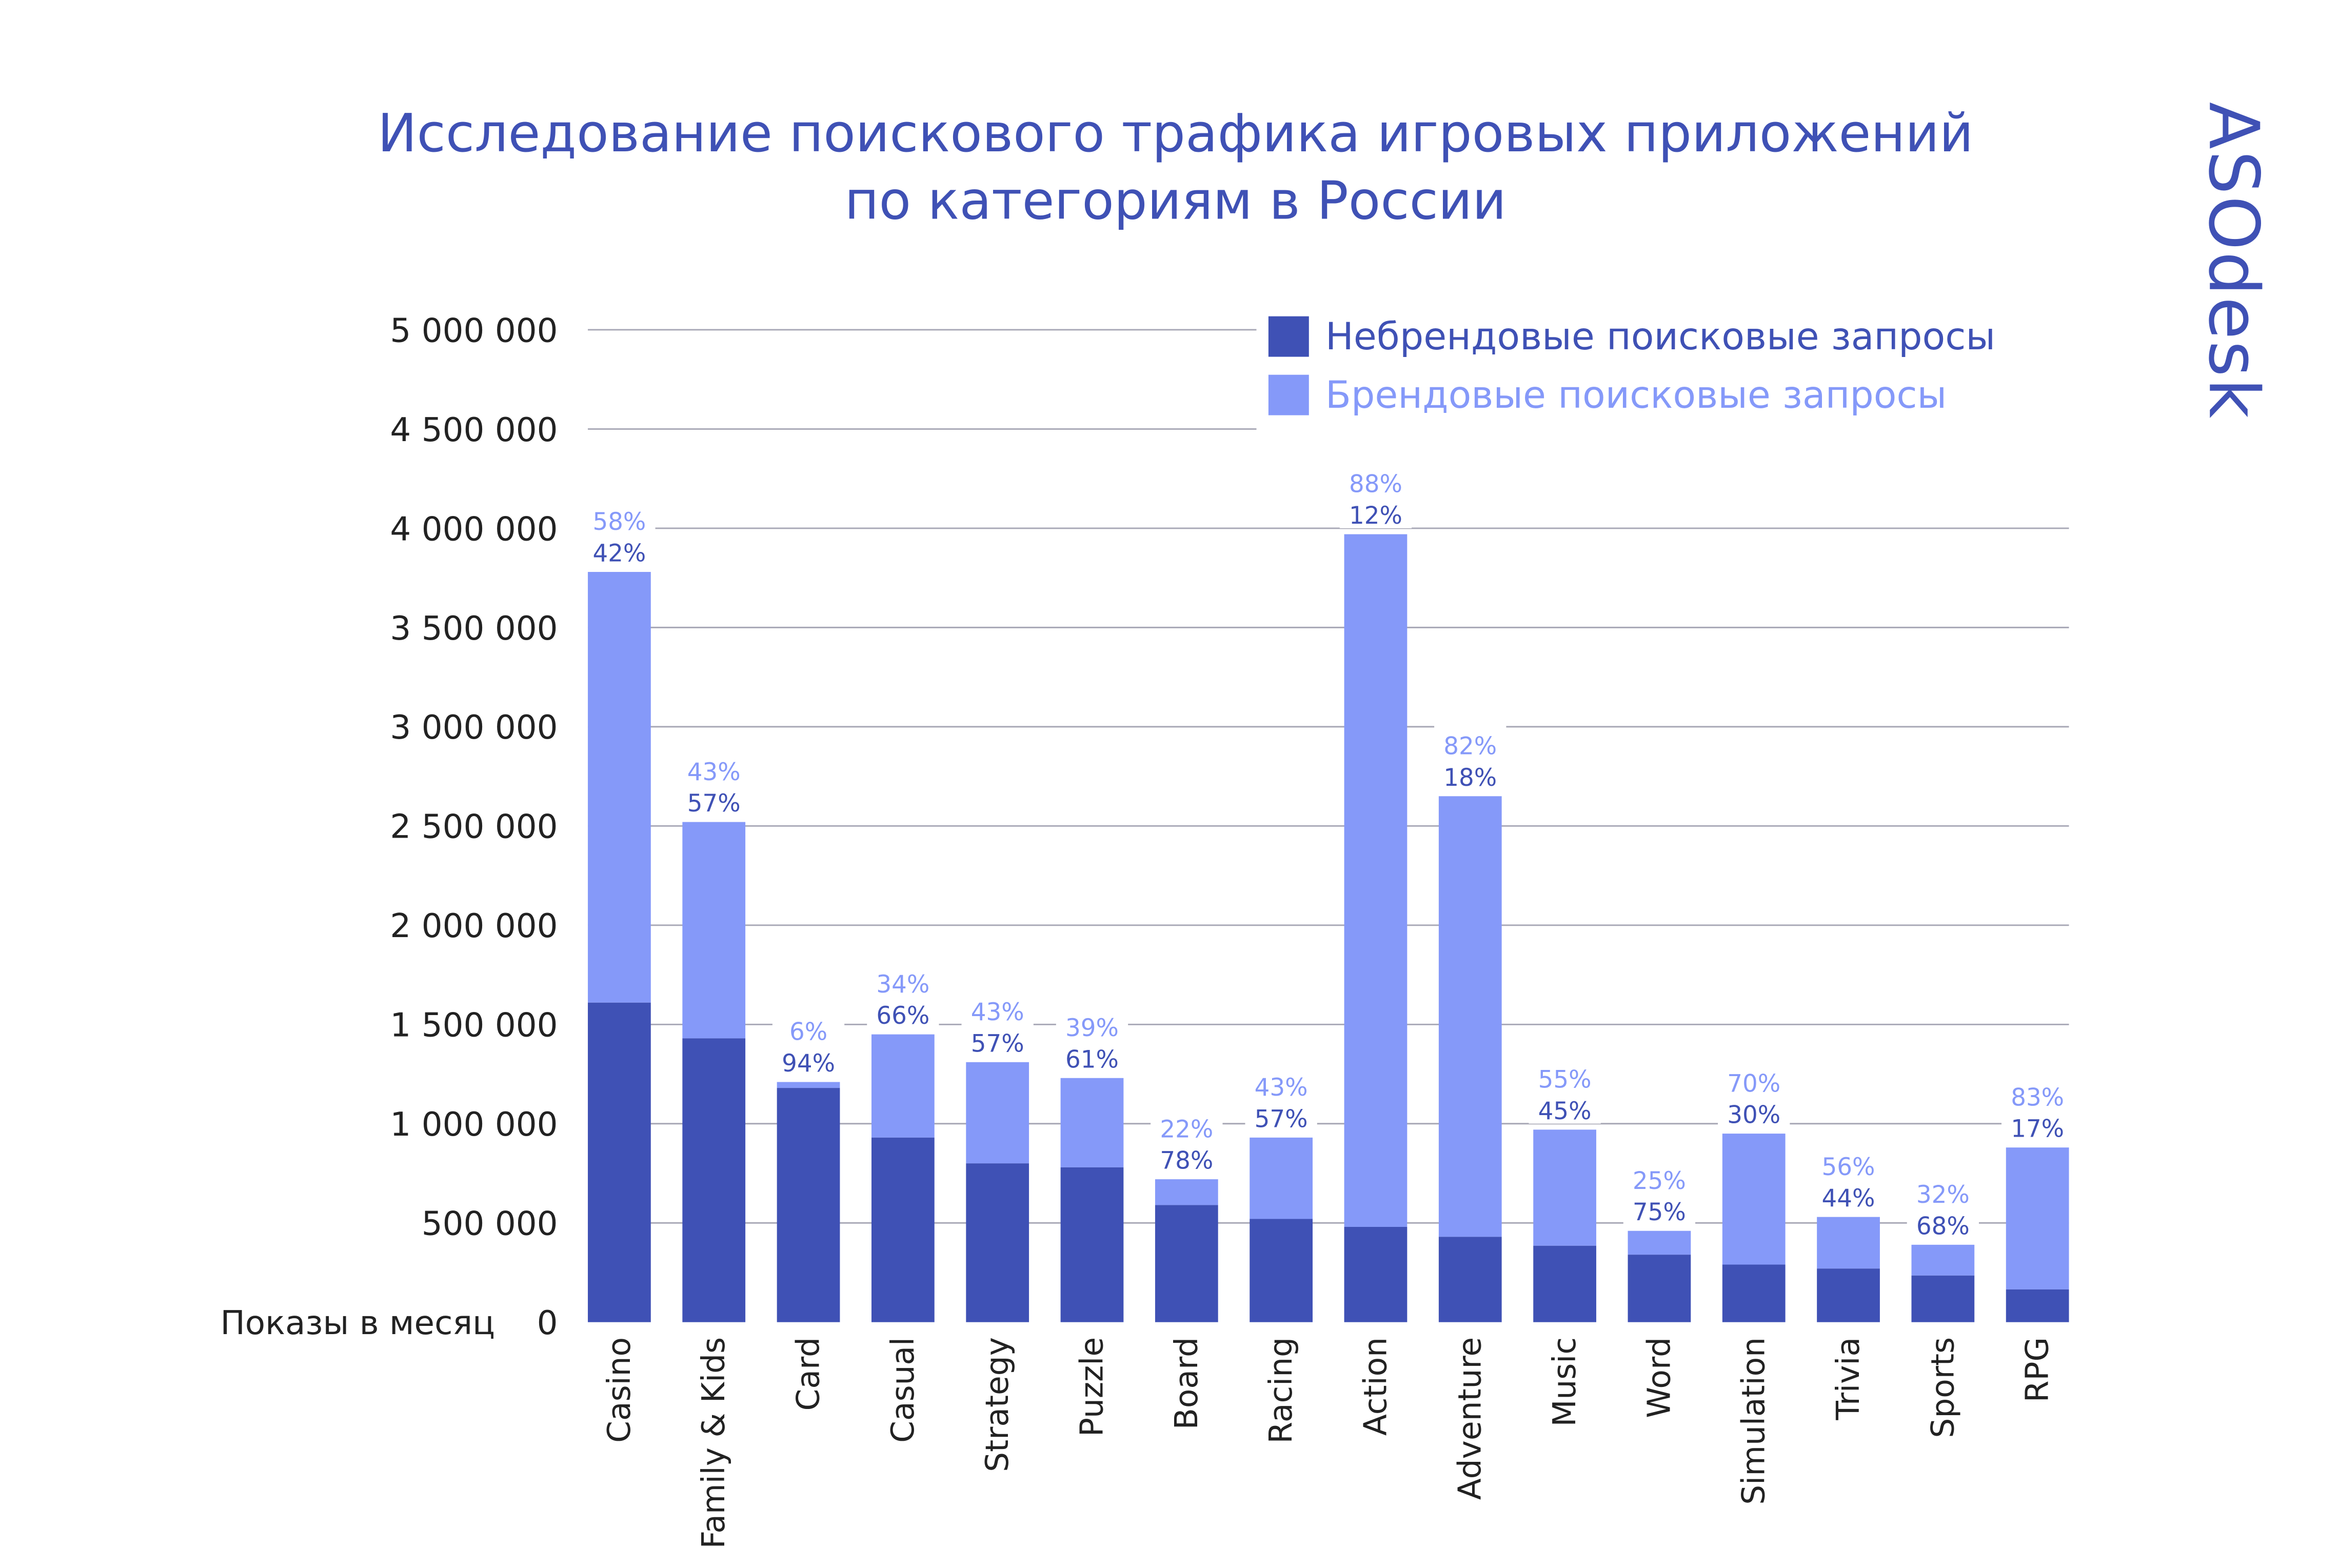  Describe the element at coordinates (1281, 1390) in the screenshot. I see `category-label: Racing` at that location.